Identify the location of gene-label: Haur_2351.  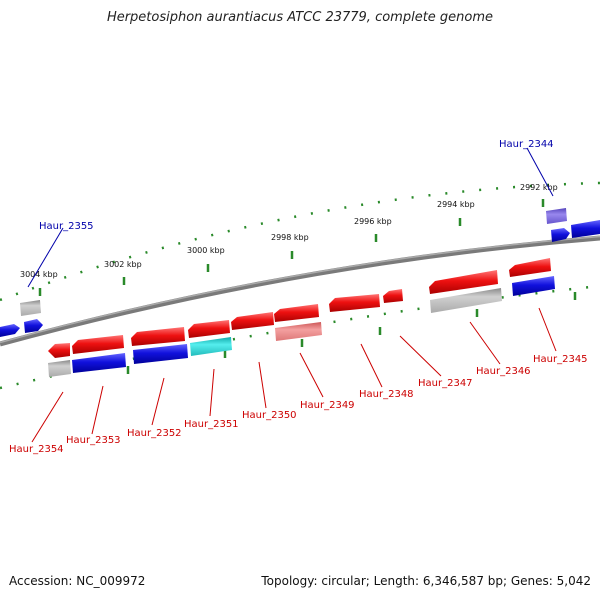
(211, 424).